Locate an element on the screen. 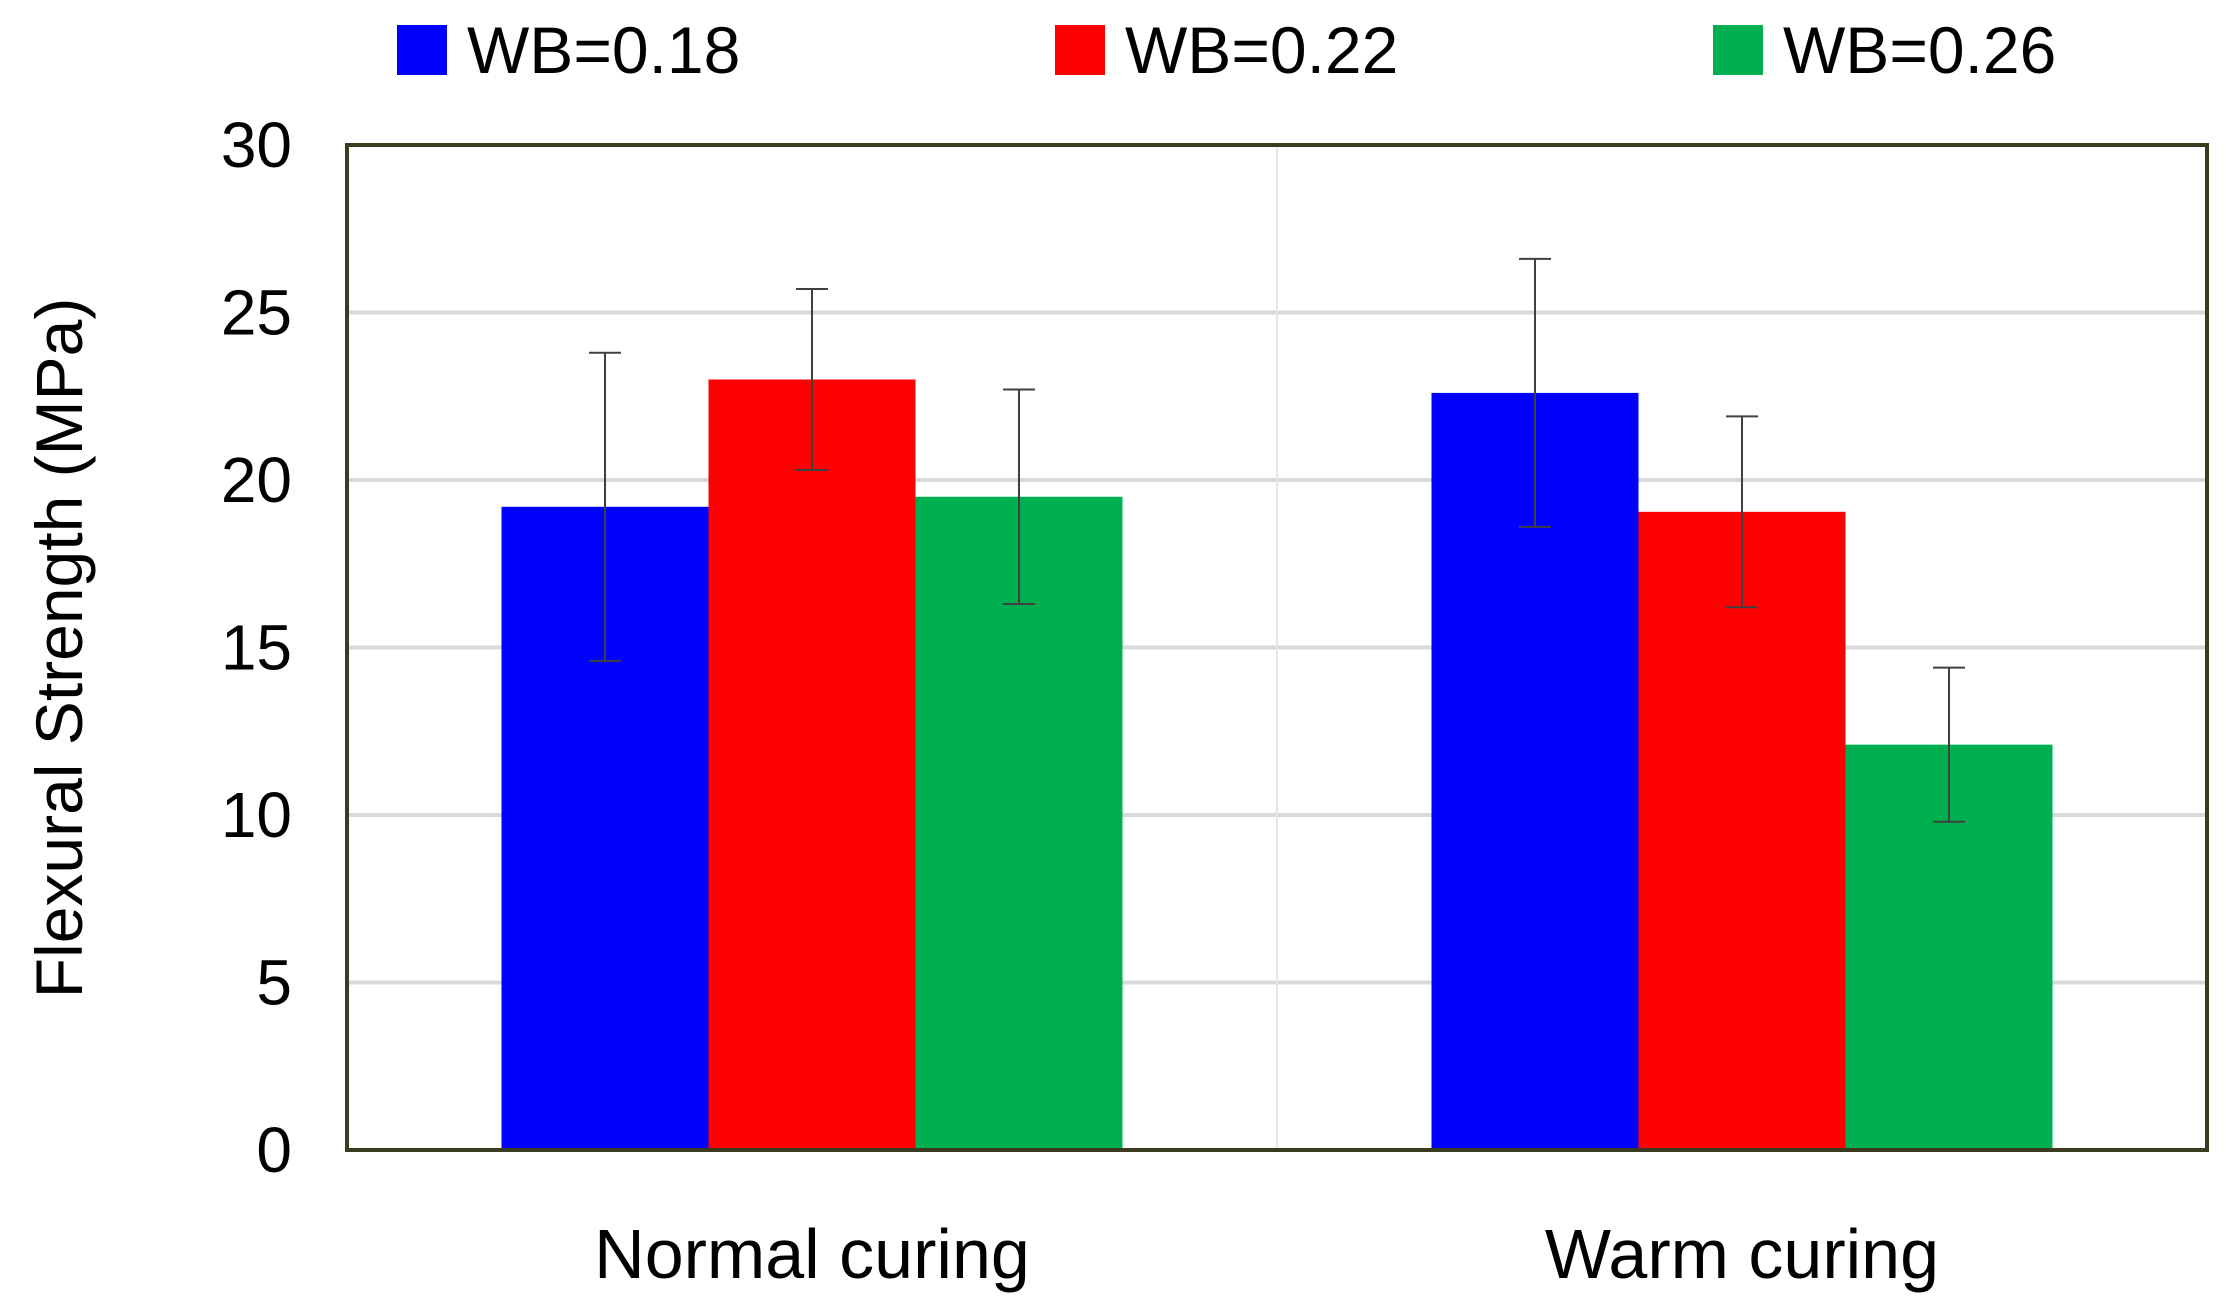 The width and height of the screenshot is (2226, 1310). y-tick-label: 0 is located at coordinates (274, 1150).